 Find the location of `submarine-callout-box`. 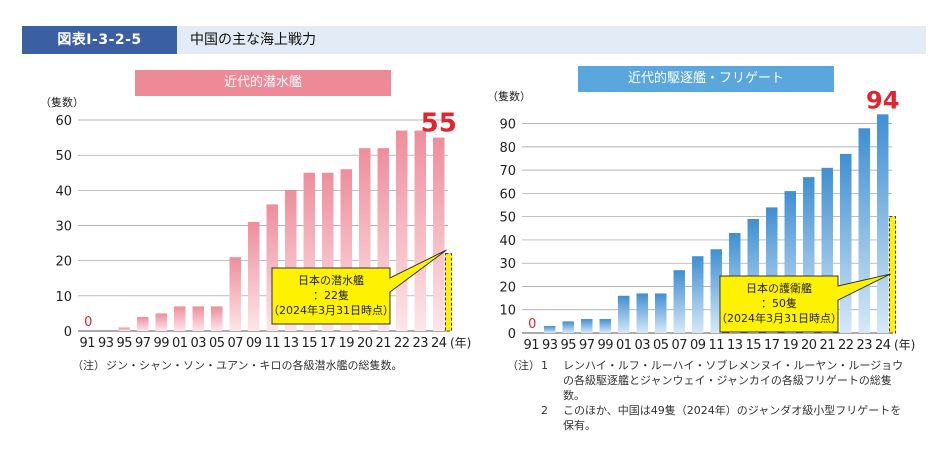

submarine-callout-box is located at coordinates (359, 287).